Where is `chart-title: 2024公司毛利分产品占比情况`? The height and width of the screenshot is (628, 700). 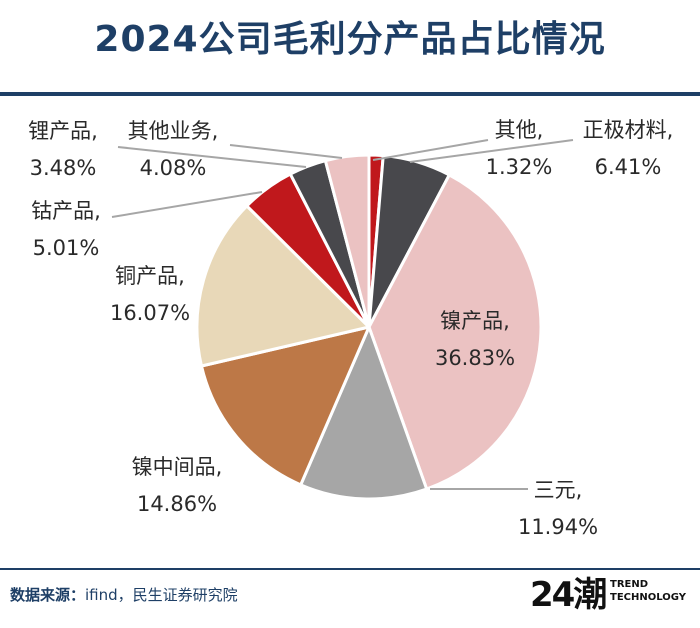
chart-title: 2024公司毛利分产品占比情况 is located at coordinates (350, 39).